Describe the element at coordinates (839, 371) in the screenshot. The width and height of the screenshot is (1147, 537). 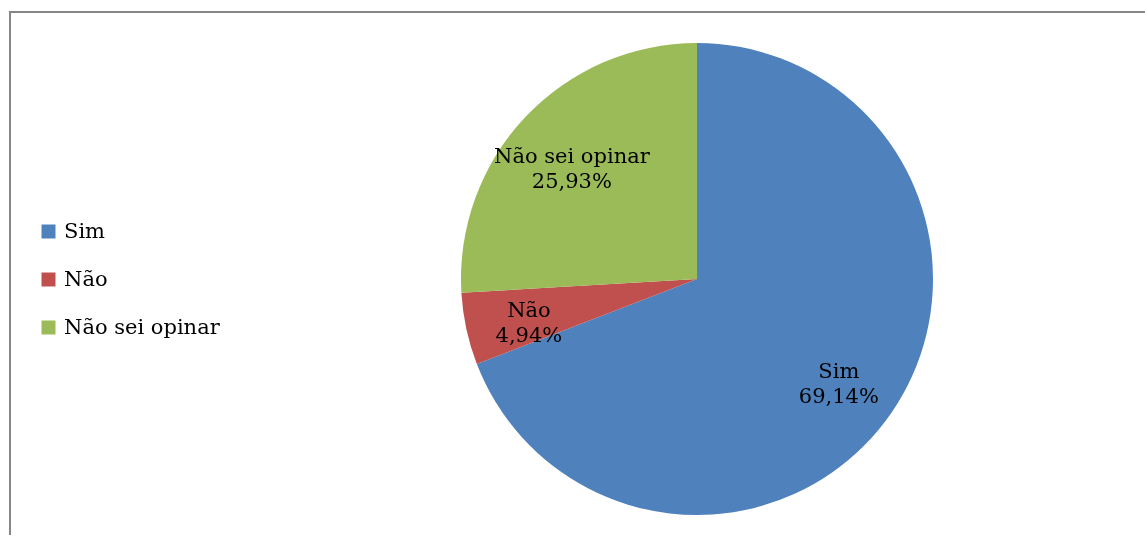
I see `slice-label: Sim` at that location.